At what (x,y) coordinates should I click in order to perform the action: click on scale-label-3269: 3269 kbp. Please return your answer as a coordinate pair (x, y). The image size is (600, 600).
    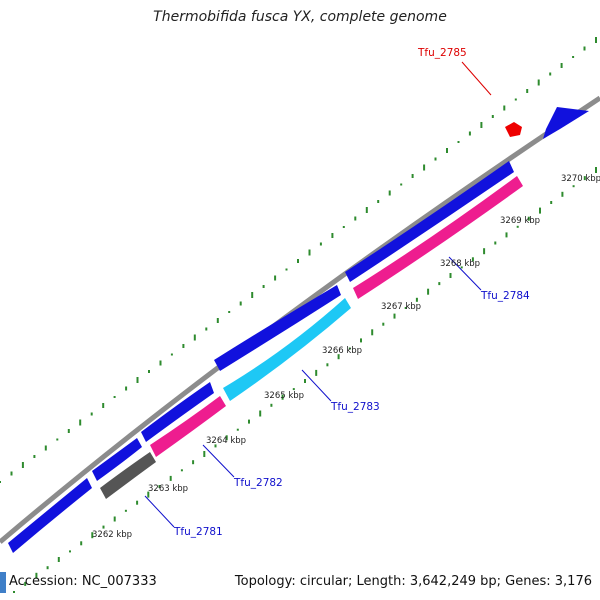
    Looking at the image, I should click on (520, 221).